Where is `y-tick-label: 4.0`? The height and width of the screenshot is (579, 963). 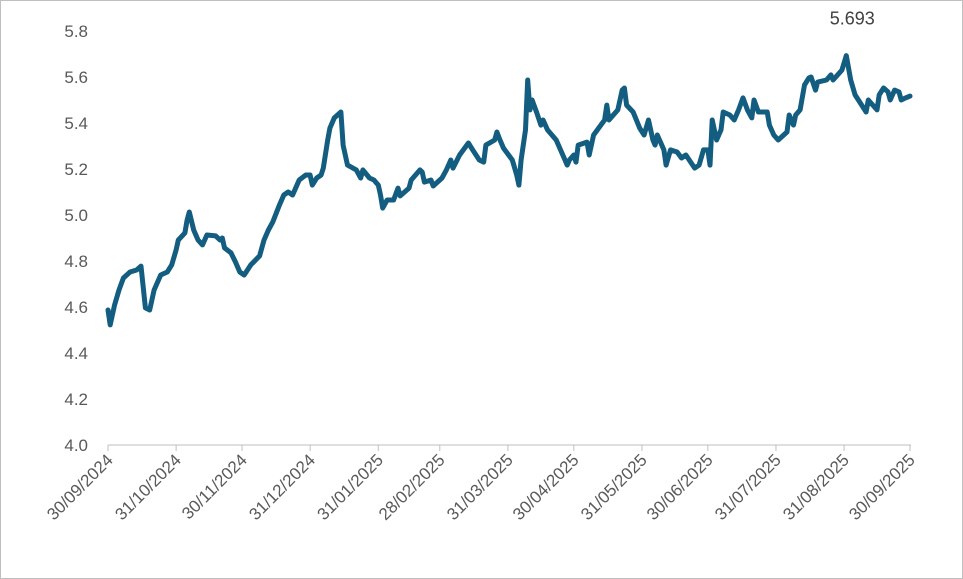
y-tick-label: 4.0 is located at coordinates (76, 445).